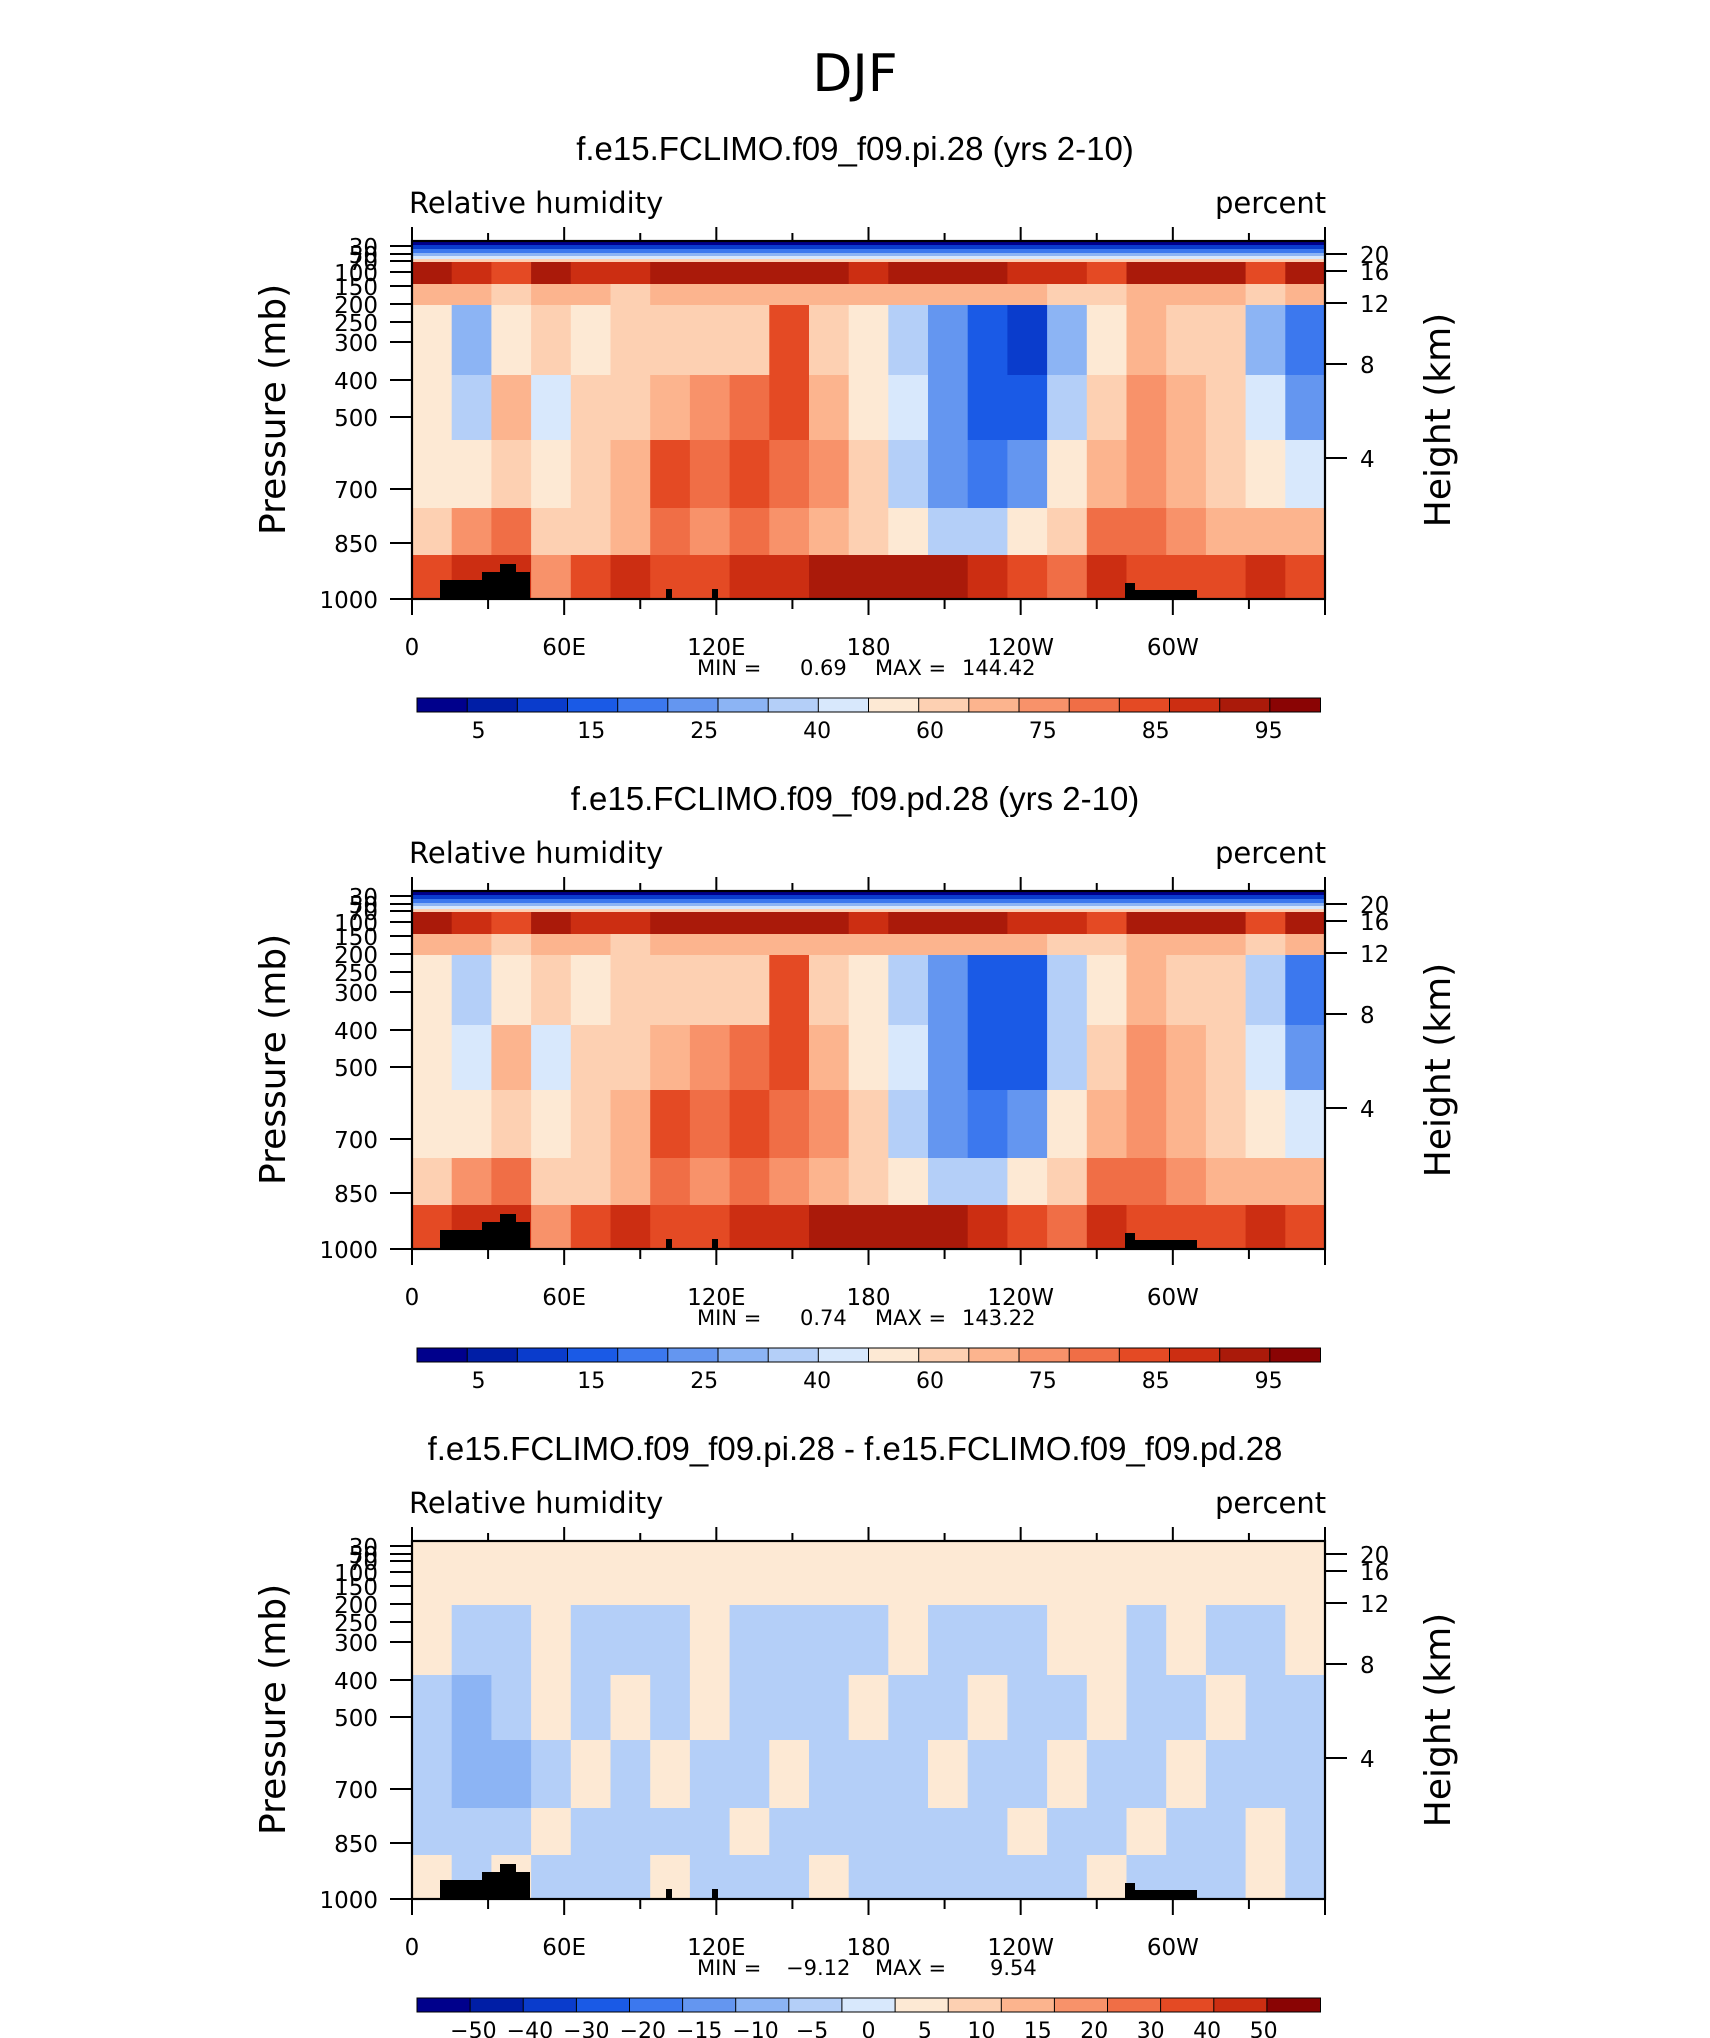 This screenshot has width=1710, height=2038. I want to click on y-tick-label: 300, so click(356, 344).